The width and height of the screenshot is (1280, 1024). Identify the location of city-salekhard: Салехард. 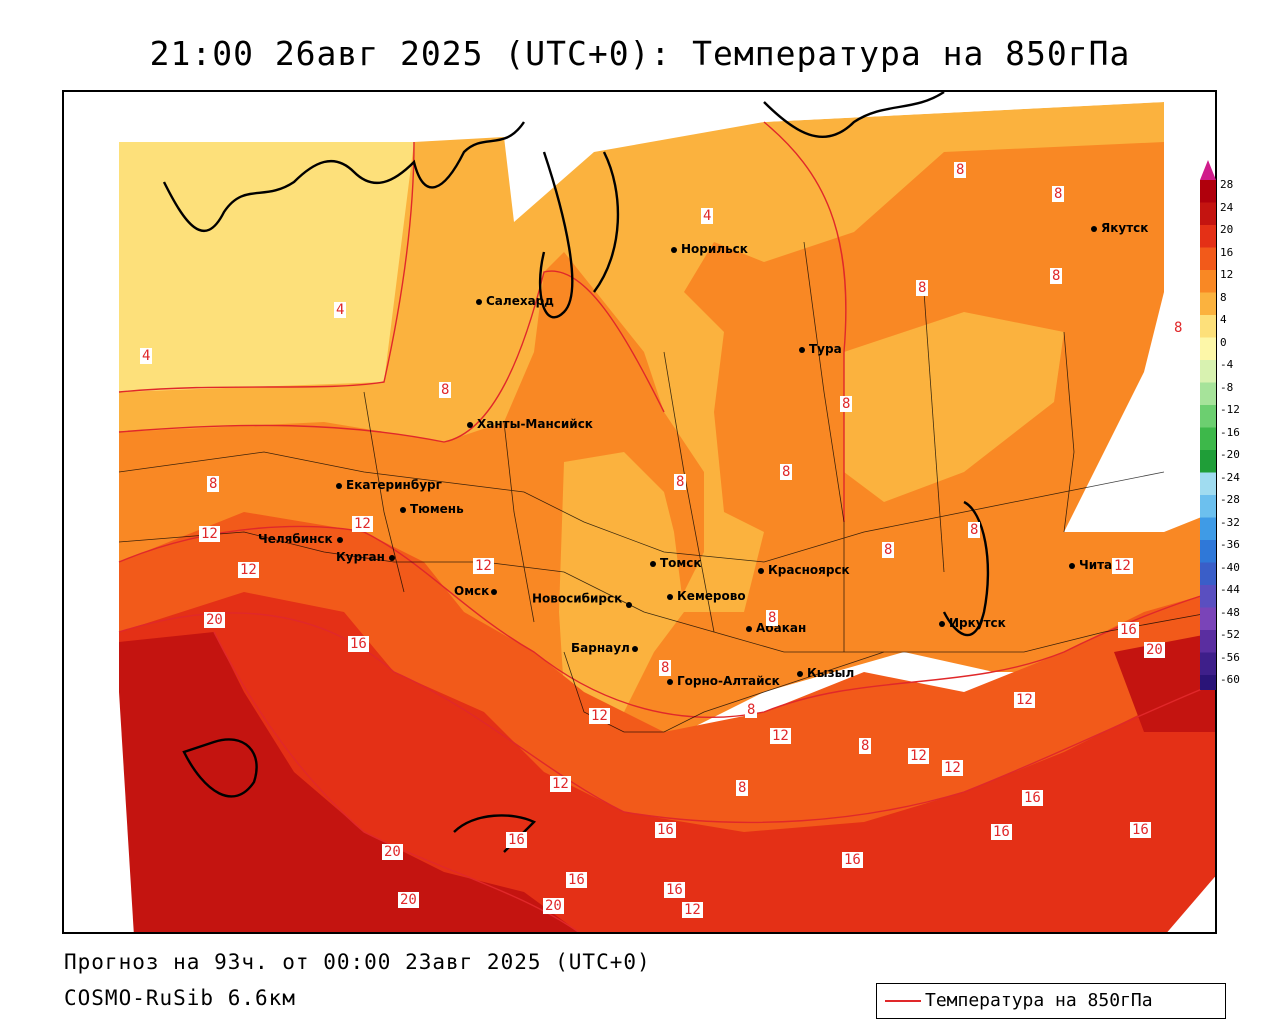
(515, 301).